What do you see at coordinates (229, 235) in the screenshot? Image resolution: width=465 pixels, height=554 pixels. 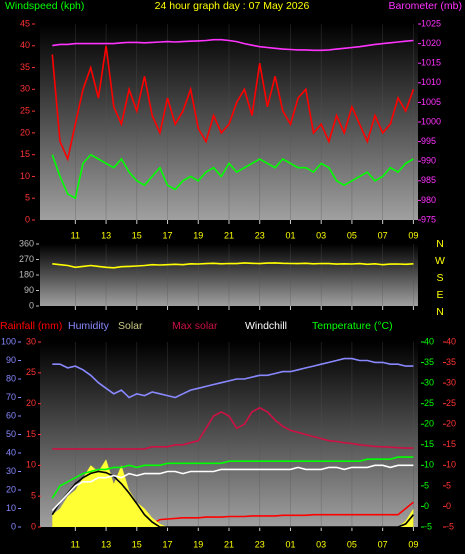 I see `x-tick-label: 21` at bounding box center [229, 235].